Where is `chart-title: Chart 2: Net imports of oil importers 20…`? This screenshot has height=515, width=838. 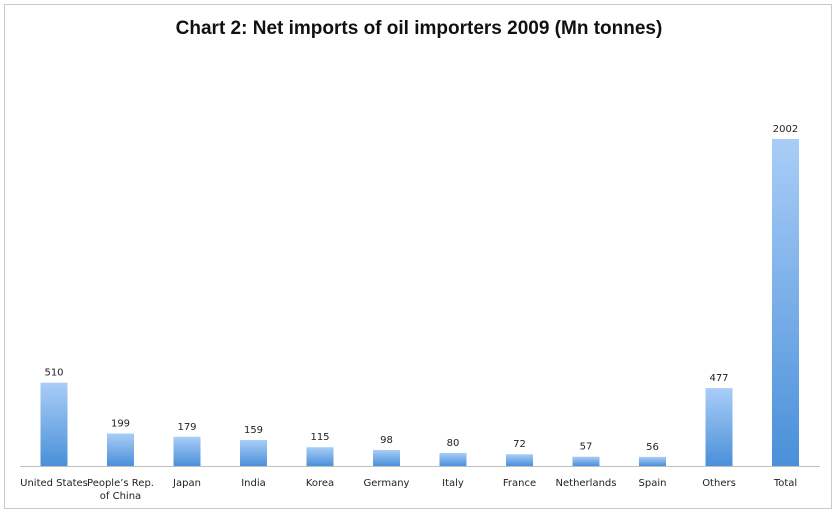
chart-title: Chart 2: Net imports of oil importers 20… is located at coordinates (419, 28).